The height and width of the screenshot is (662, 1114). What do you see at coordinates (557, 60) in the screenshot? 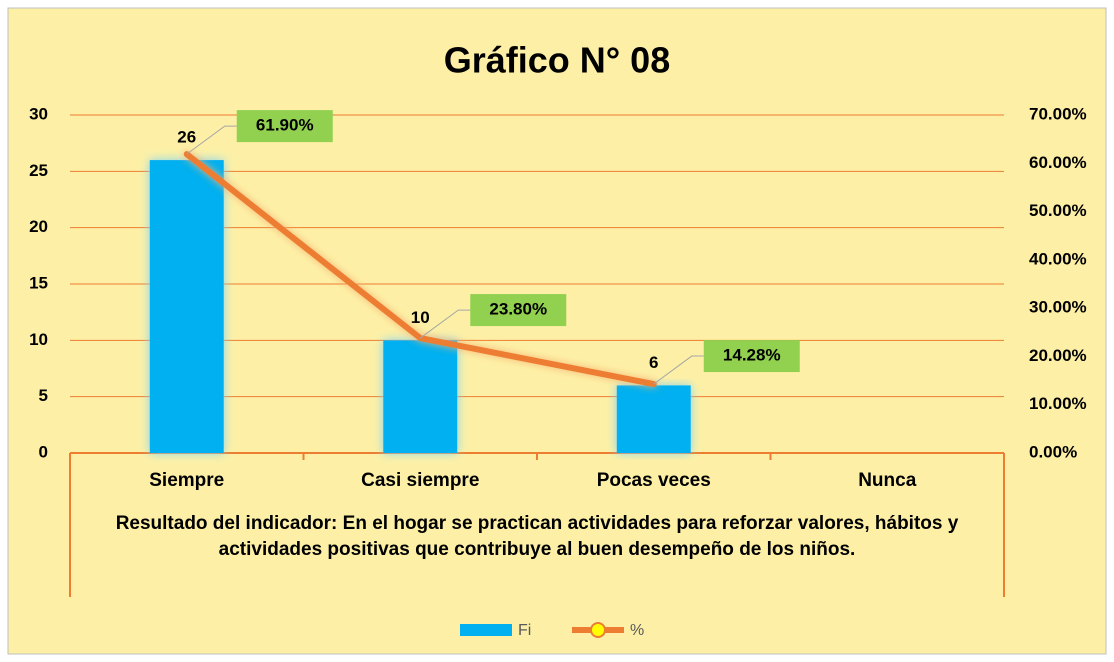
I see `chart-title: Gráfico N° 08` at bounding box center [557, 60].